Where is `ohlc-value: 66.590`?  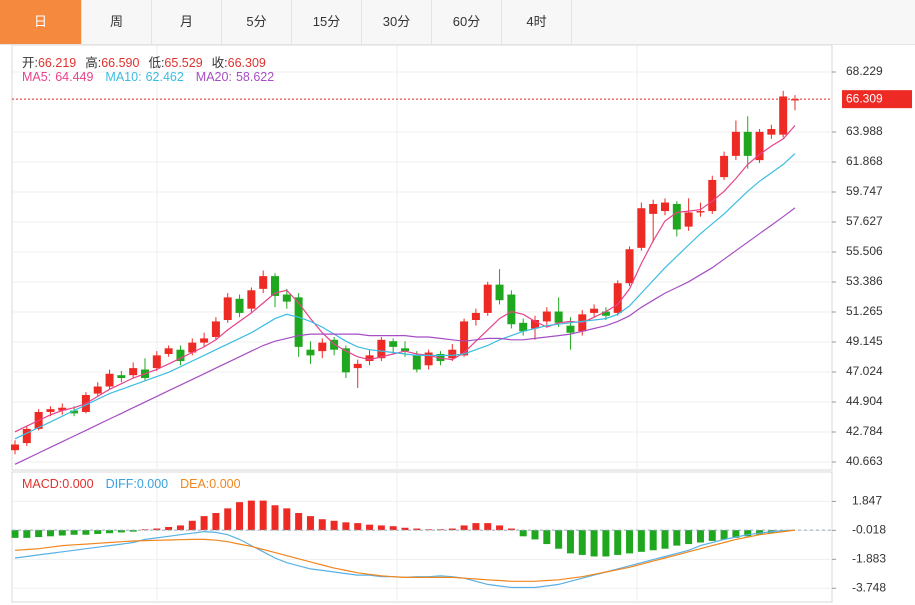 ohlc-value: 66.590 is located at coordinates (120, 63).